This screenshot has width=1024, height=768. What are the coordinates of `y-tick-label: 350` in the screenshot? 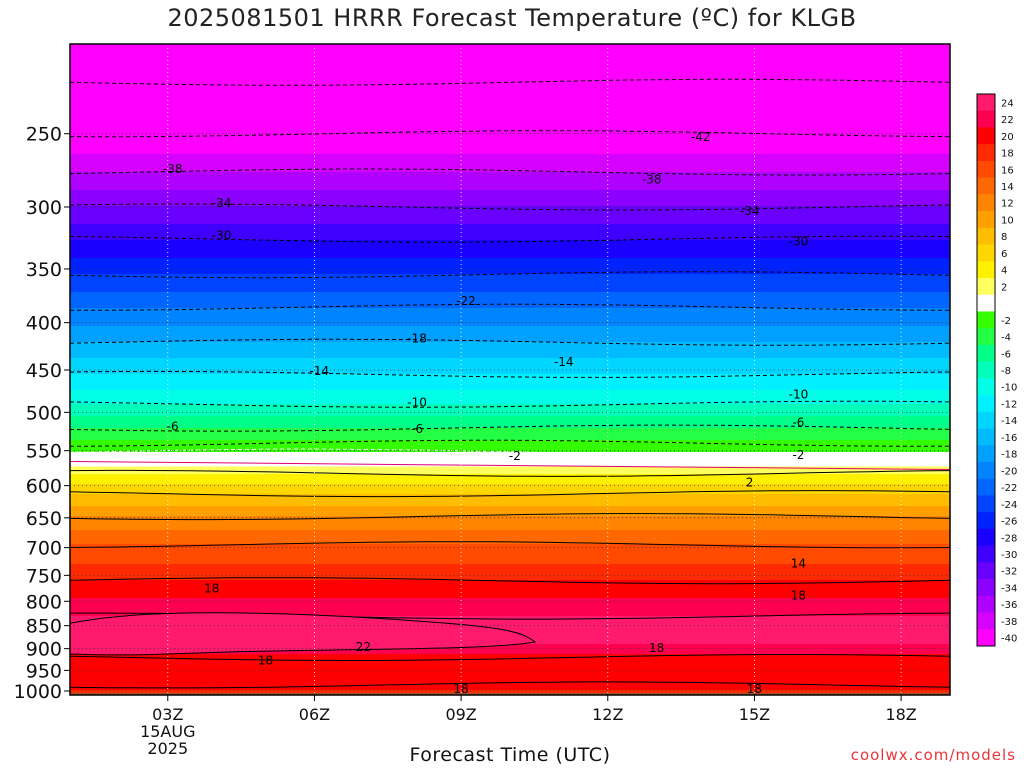 It's located at (44, 270).